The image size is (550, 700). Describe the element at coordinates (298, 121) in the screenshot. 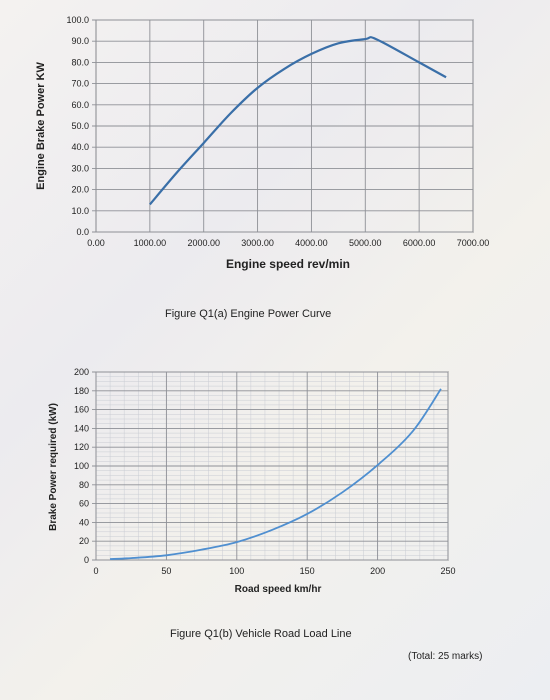

I see `engine-power-line` at that location.